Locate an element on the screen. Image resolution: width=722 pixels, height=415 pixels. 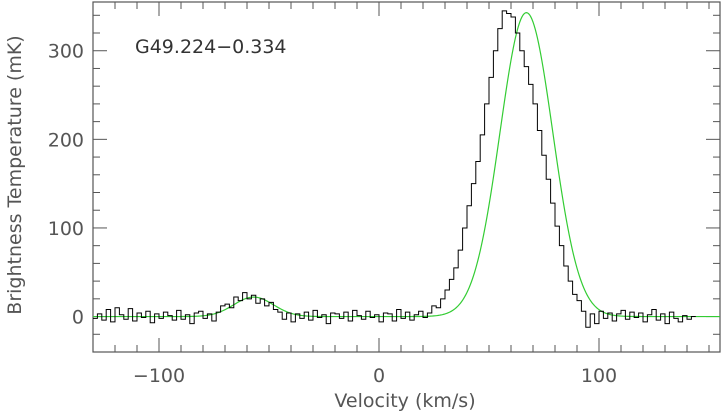
x-tick-label: 100 is located at coordinates (599, 376).